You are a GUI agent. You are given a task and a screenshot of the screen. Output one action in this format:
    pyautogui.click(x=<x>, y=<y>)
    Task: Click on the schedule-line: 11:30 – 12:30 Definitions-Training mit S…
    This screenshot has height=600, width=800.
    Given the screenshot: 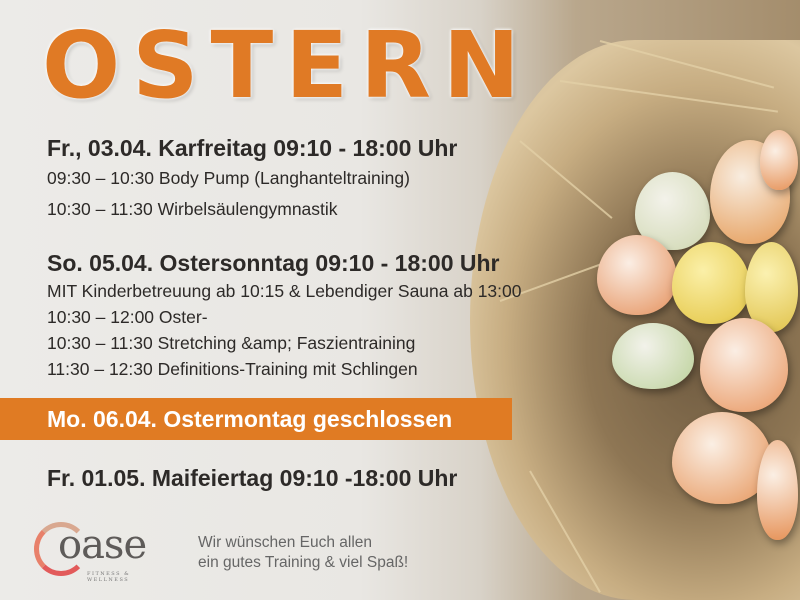 What is the action you would take?
    pyautogui.click(x=232, y=369)
    